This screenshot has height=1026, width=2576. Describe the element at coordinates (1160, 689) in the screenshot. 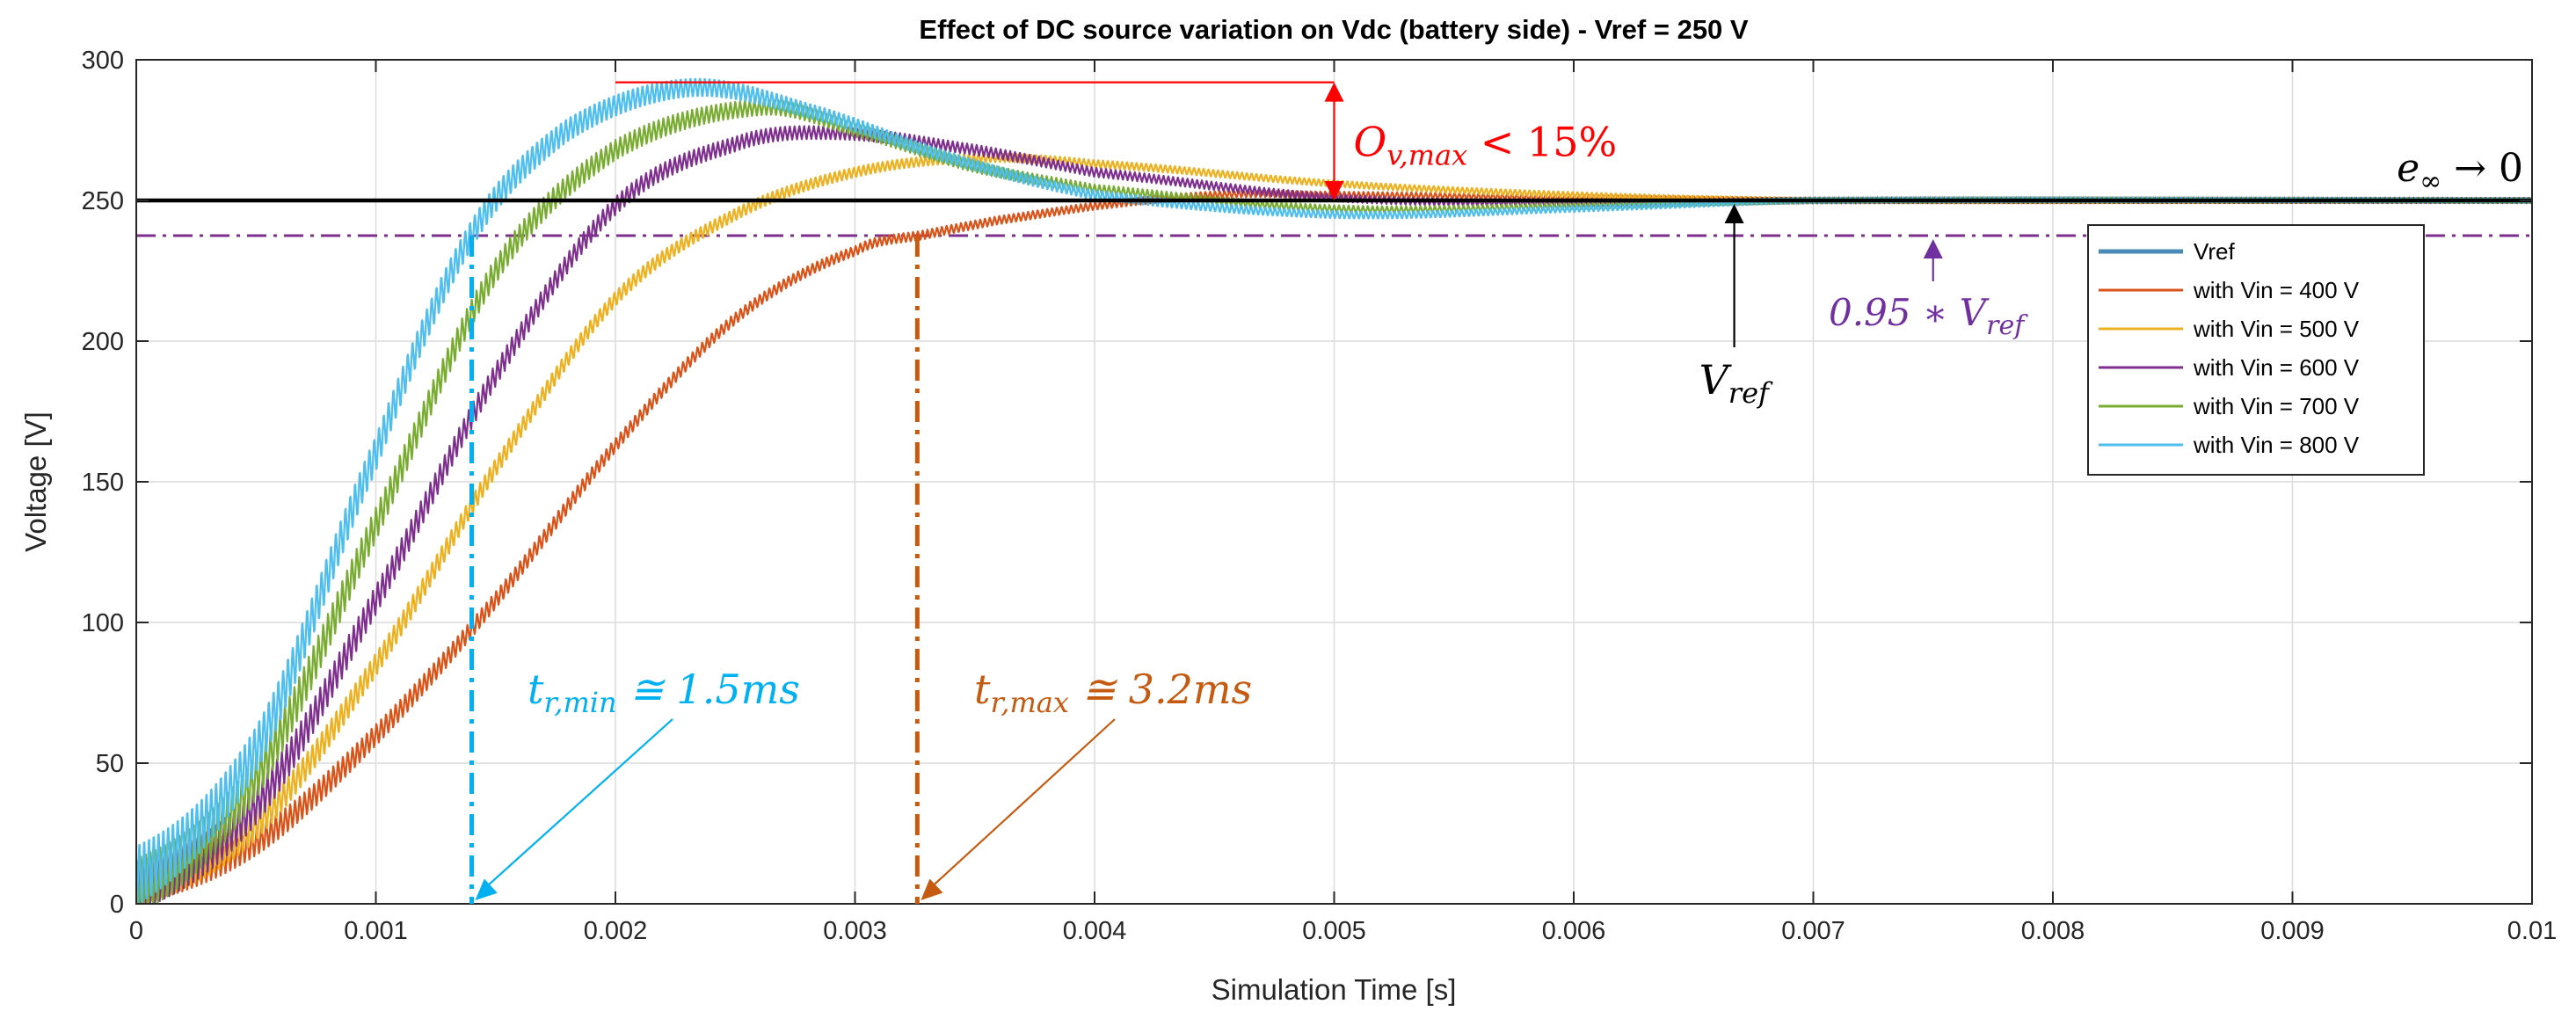

I see `tr_max-label-suffix: ≅ 3.2ms` at that location.